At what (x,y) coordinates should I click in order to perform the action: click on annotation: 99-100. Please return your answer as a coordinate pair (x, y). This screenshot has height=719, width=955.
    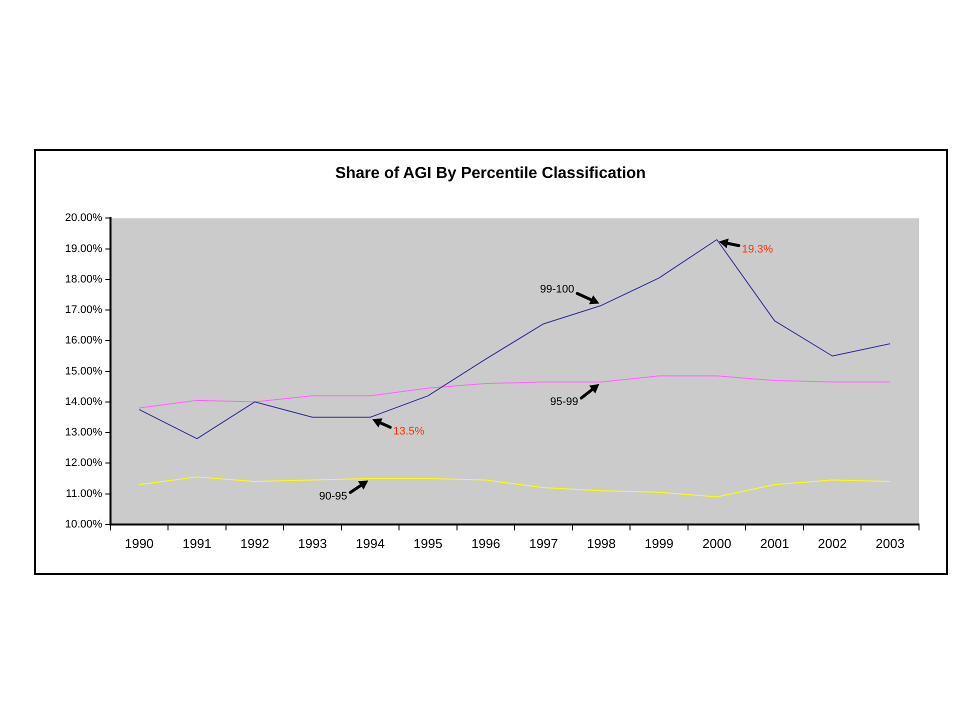
    Looking at the image, I should click on (557, 290).